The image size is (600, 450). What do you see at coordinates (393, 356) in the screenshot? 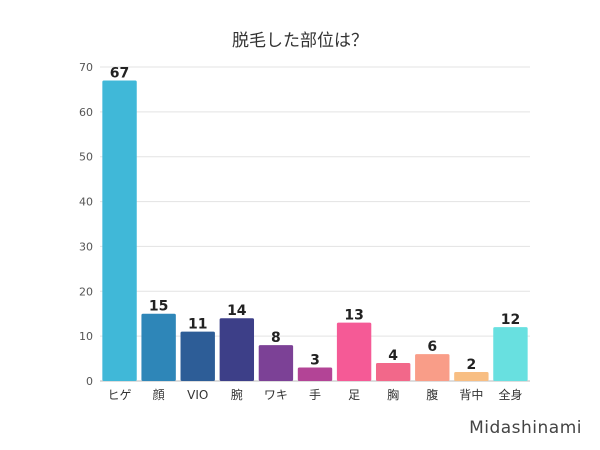
I see `bar-value-label: 4` at bounding box center [393, 356].